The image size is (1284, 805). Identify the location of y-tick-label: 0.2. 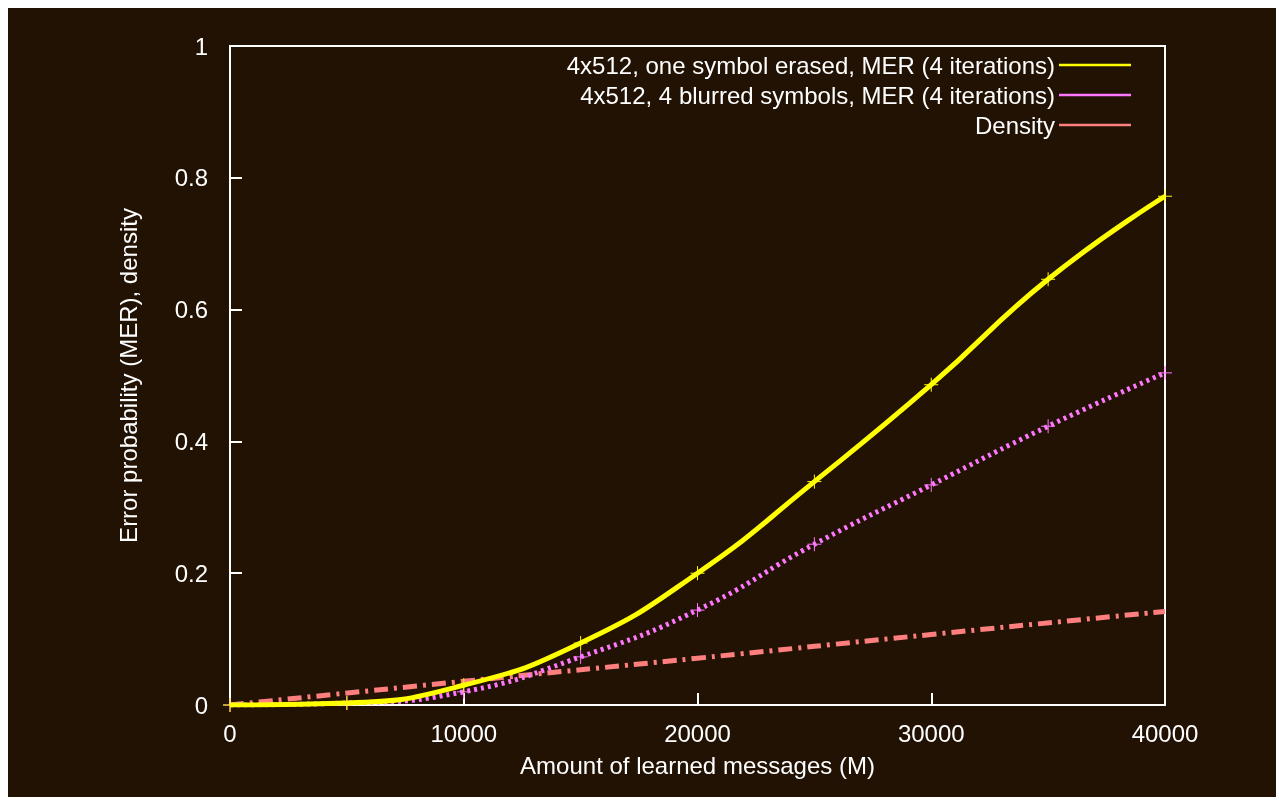
(191, 573).